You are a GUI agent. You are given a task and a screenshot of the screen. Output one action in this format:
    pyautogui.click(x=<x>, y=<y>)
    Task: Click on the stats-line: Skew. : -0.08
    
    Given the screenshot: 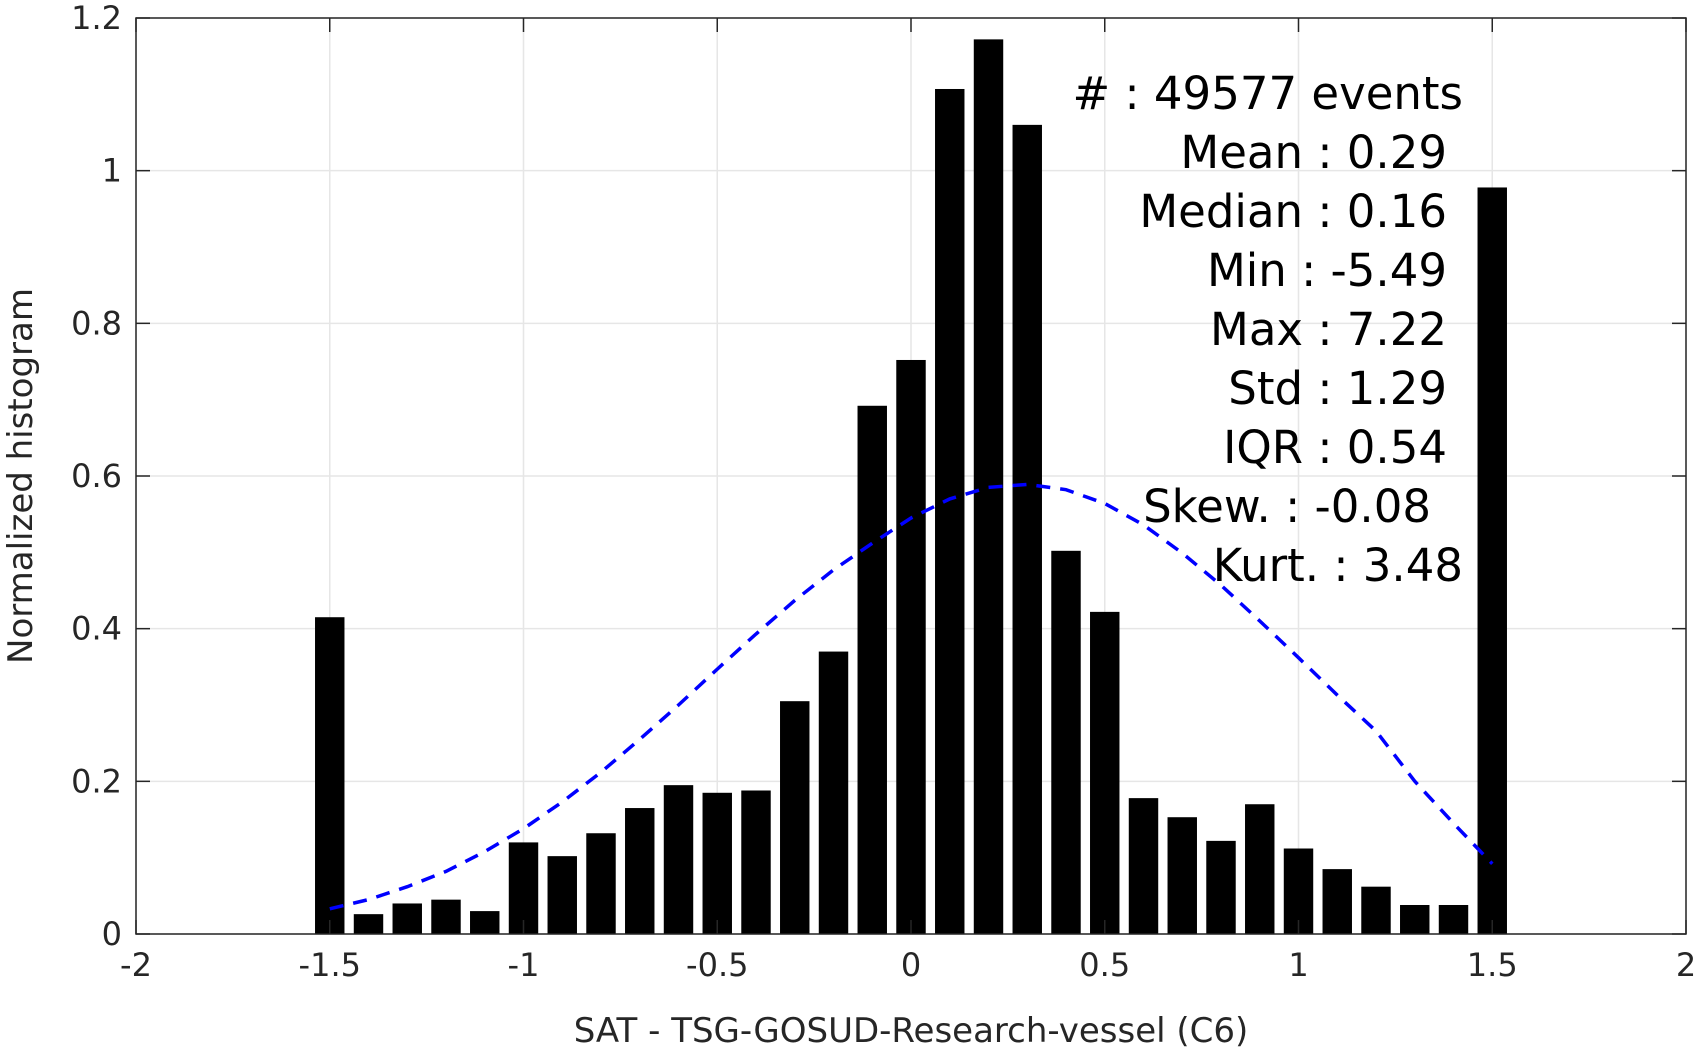 What is the action you would take?
    pyautogui.click(x=1287, y=506)
    